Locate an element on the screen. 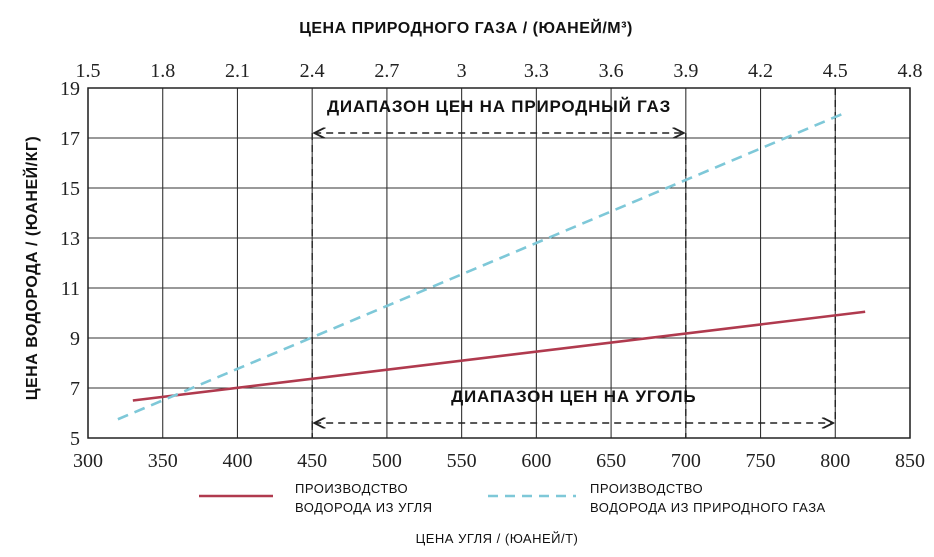 The height and width of the screenshot is (557, 934). x-tick-label: 850 is located at coordinates (910, 461).